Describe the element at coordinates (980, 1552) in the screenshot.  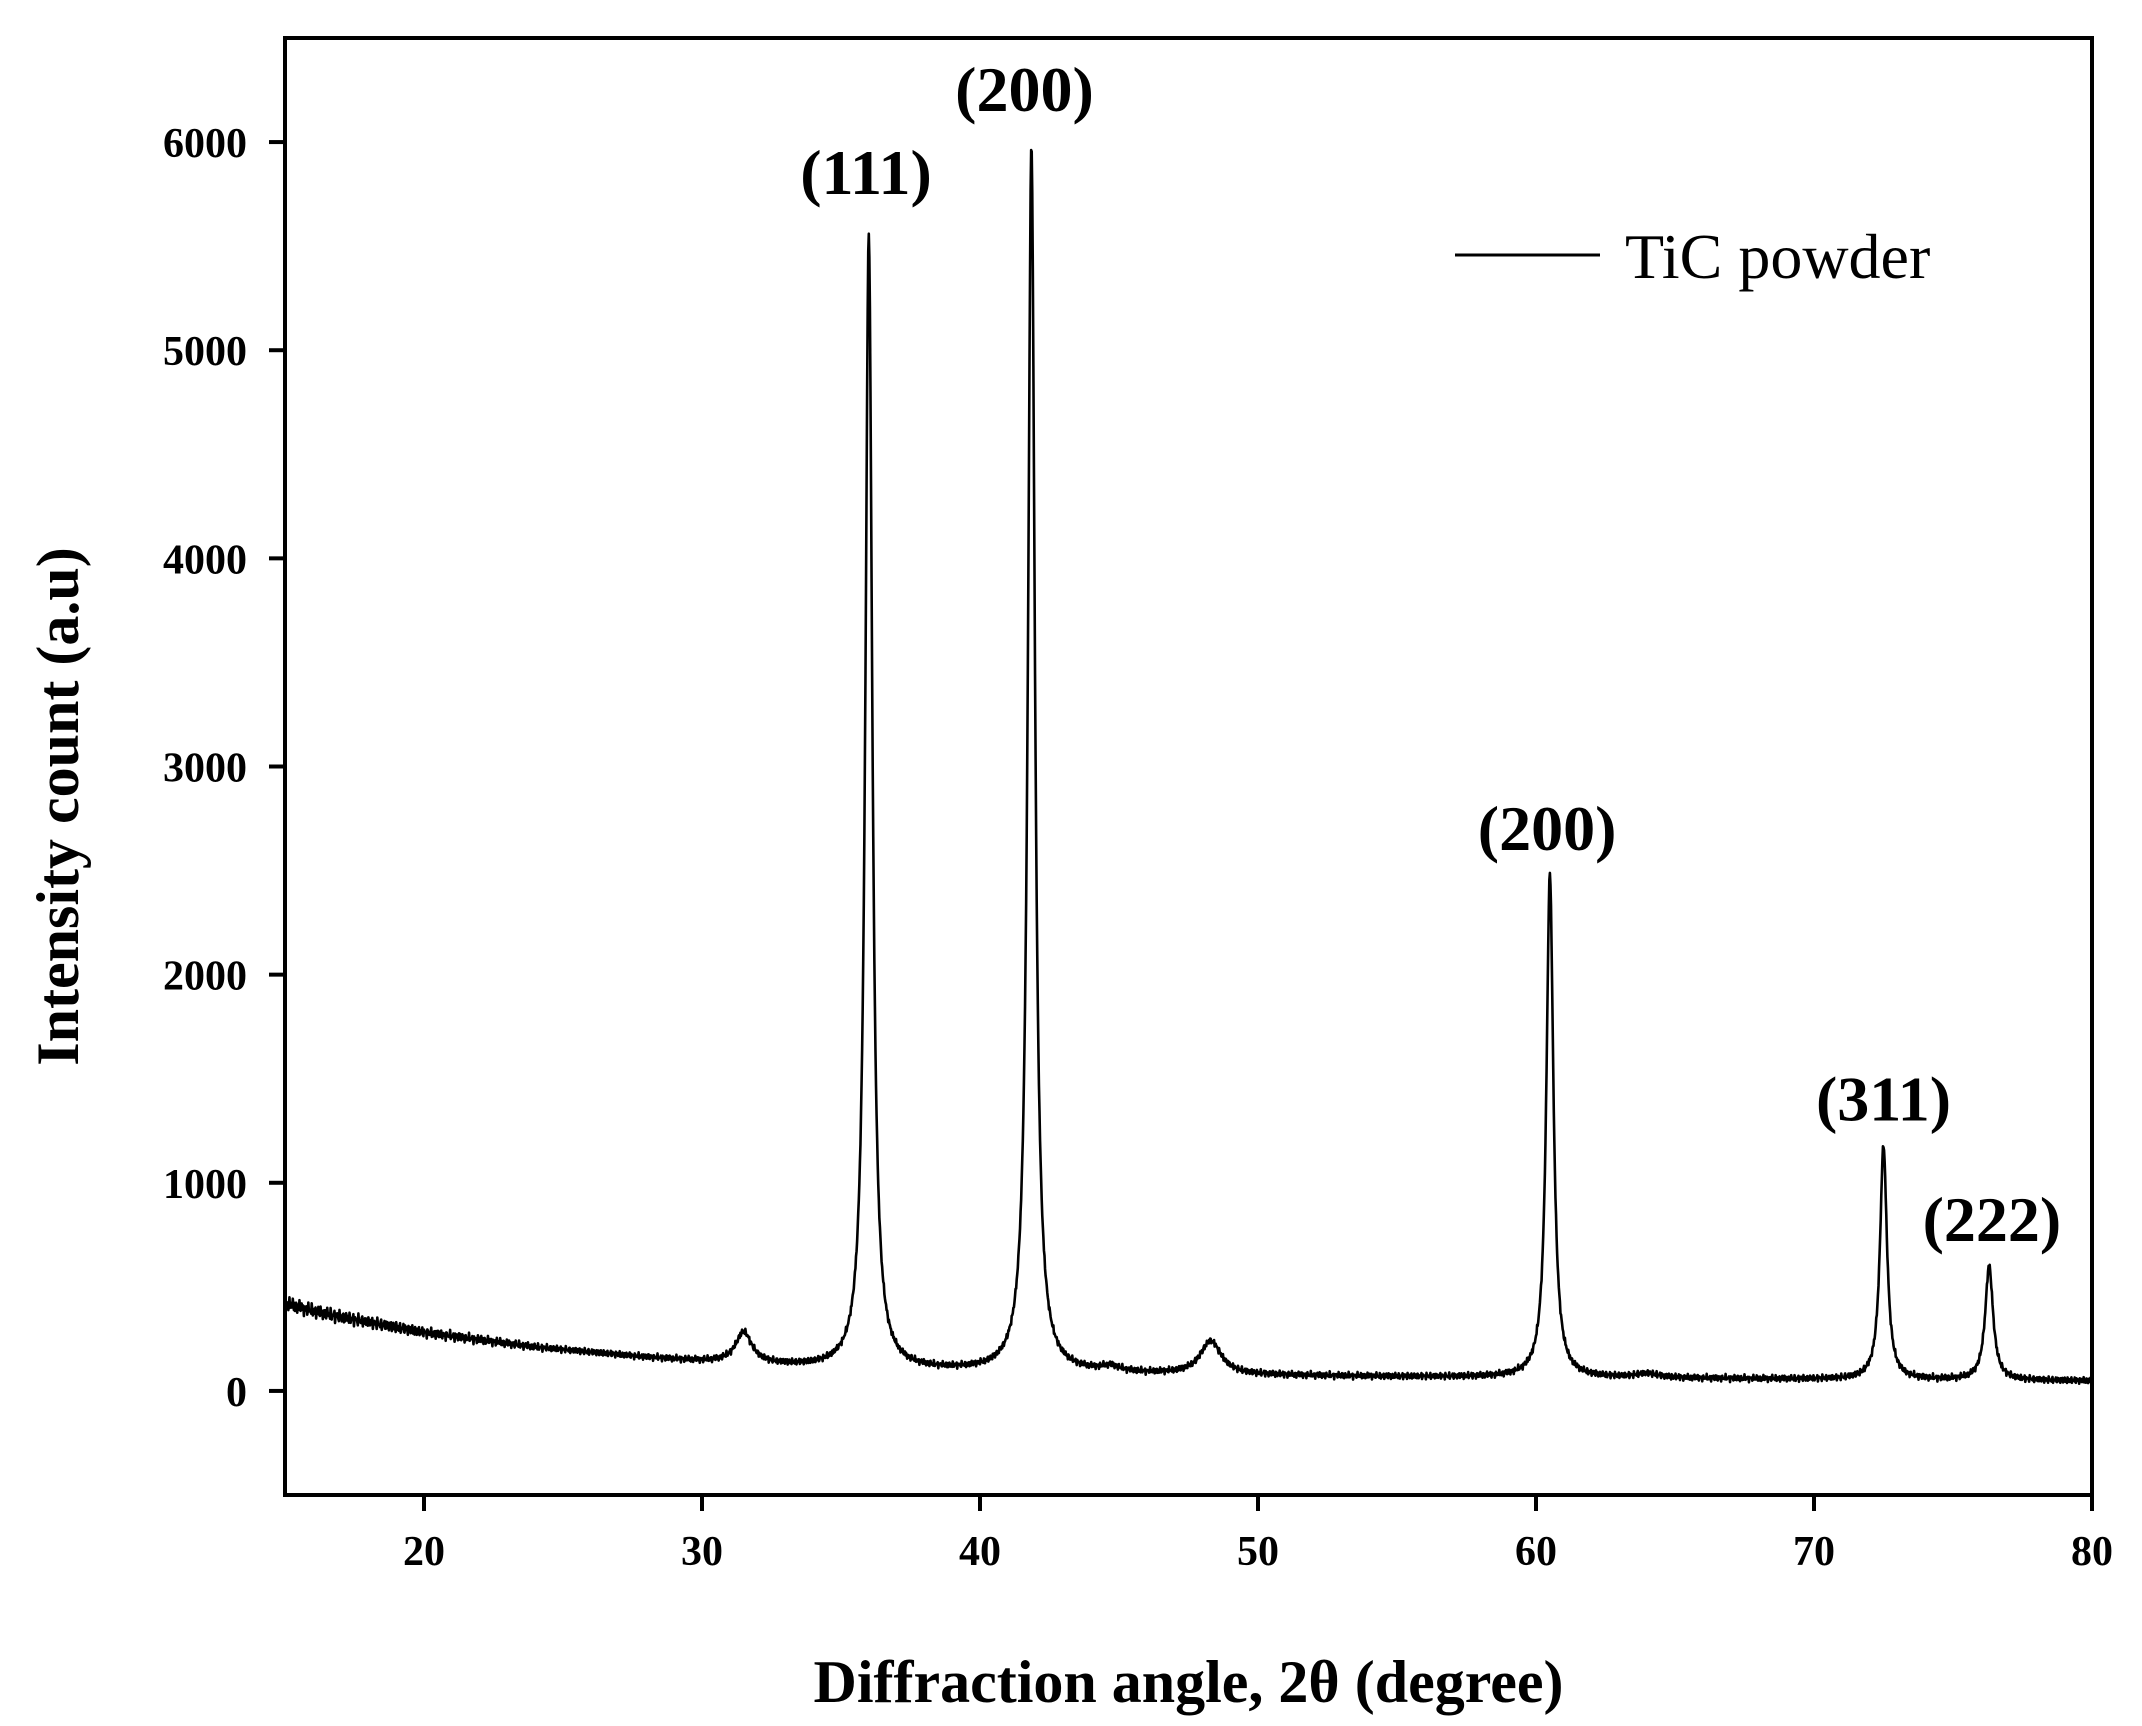
I see `x-tick-label: 40` at that location.